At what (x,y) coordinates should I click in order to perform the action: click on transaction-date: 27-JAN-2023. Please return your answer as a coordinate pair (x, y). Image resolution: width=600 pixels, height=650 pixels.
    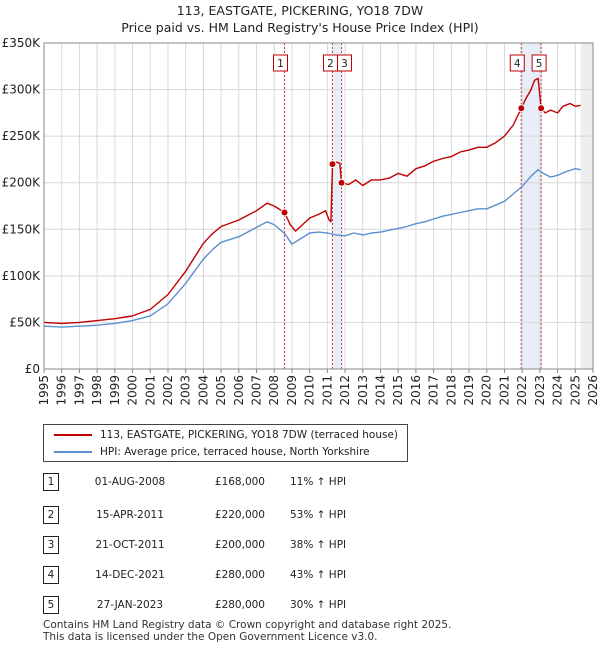
    Looking at the image, I should click on (130, 605).